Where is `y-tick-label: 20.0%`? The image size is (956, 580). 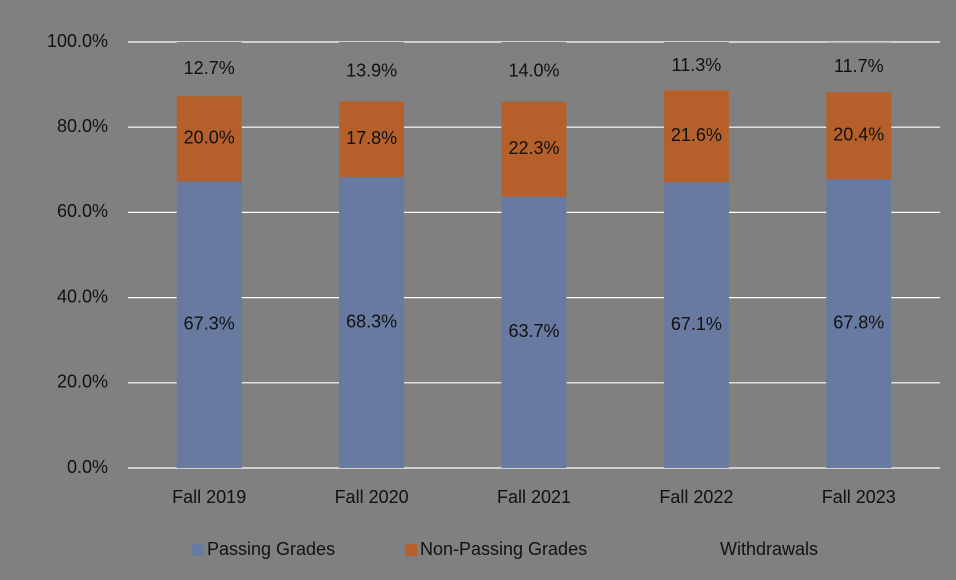
y-tick-label: 20.0% is located at coordinates (82, 382).